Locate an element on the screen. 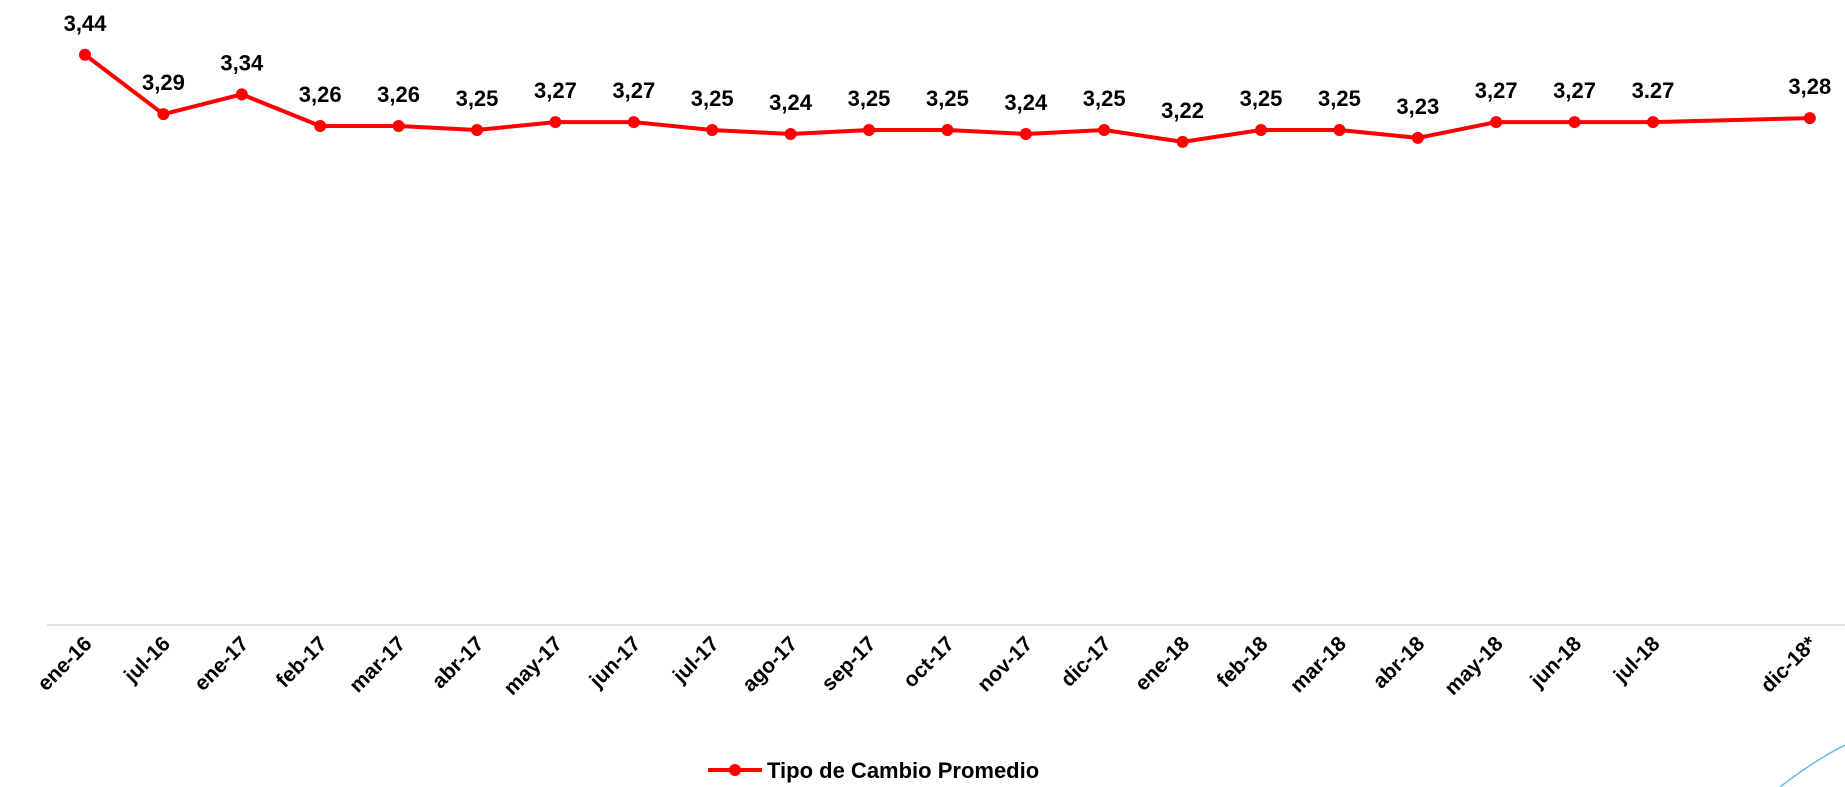 This screenshot has height=787, width=1845. decoration is located at coordinates (1812, 765).